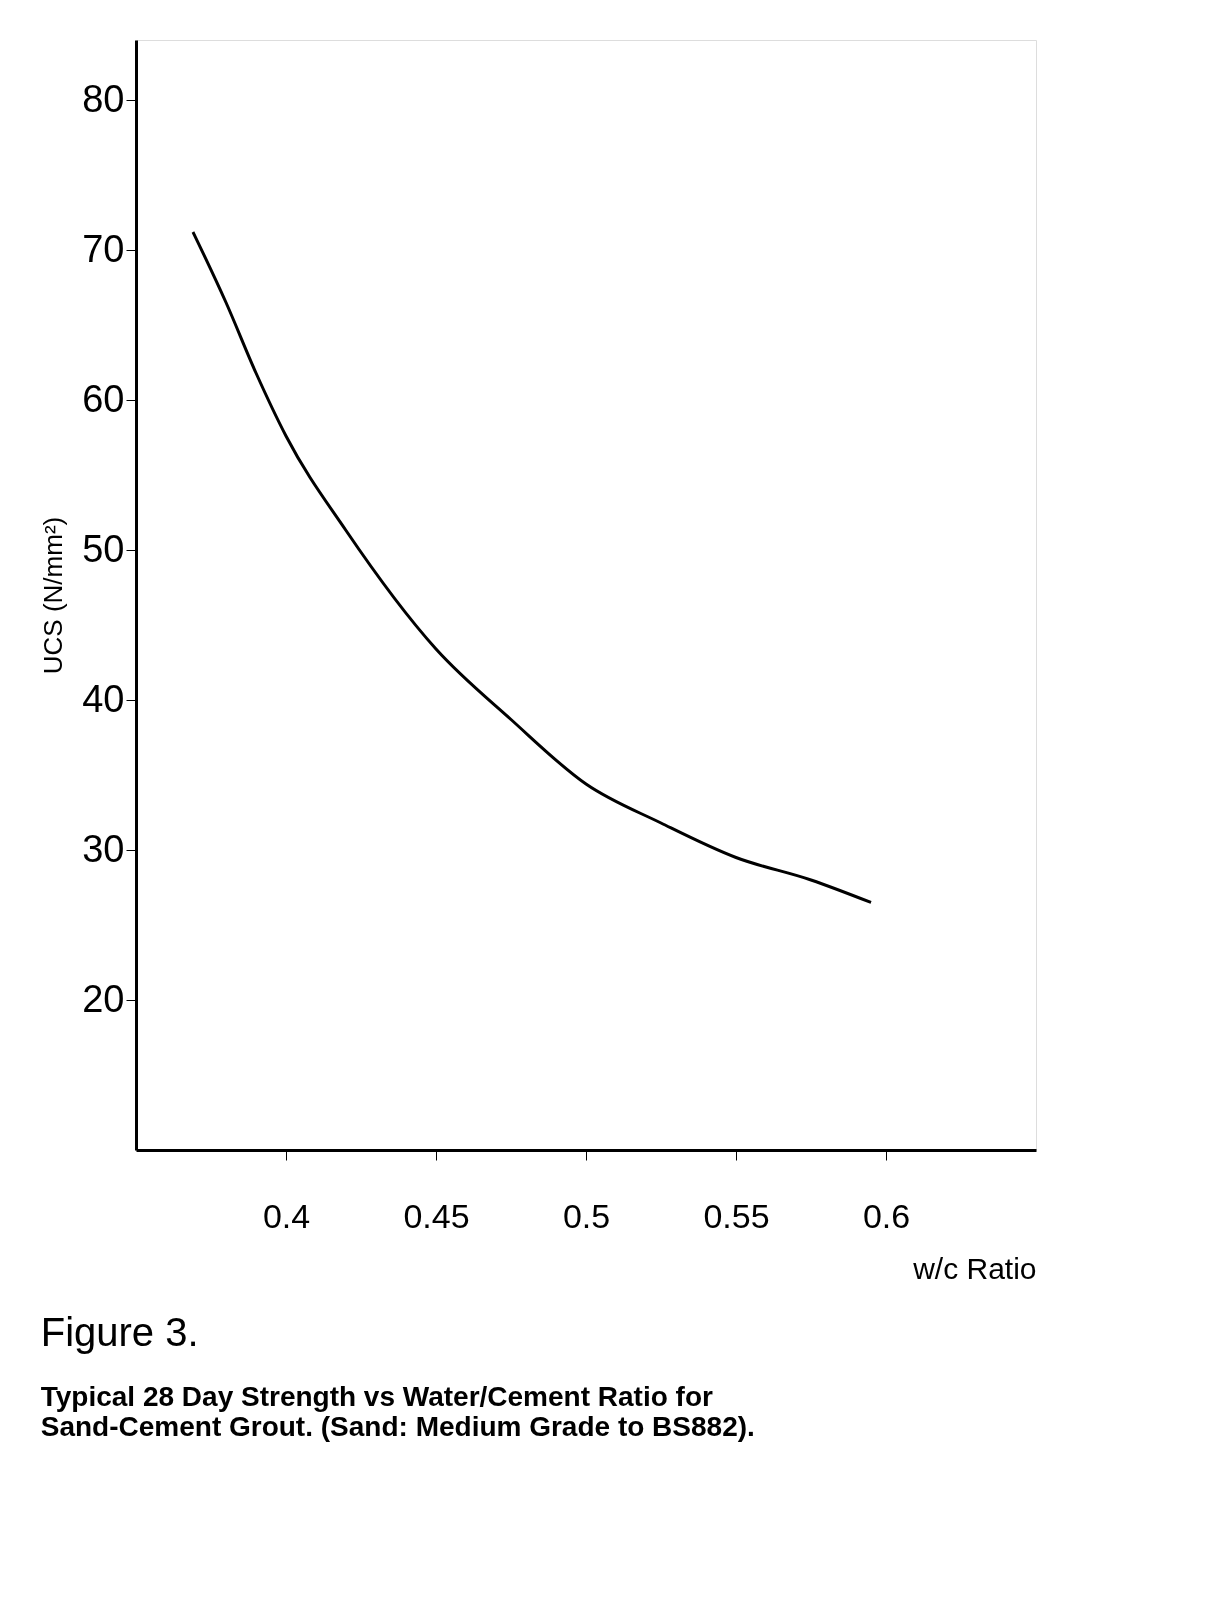 This screenshot has width=1214, height=1613. Describe the element at coordinates (586, 1215) in the screenshot. I see `x-tick-label: 0.5` at that location.